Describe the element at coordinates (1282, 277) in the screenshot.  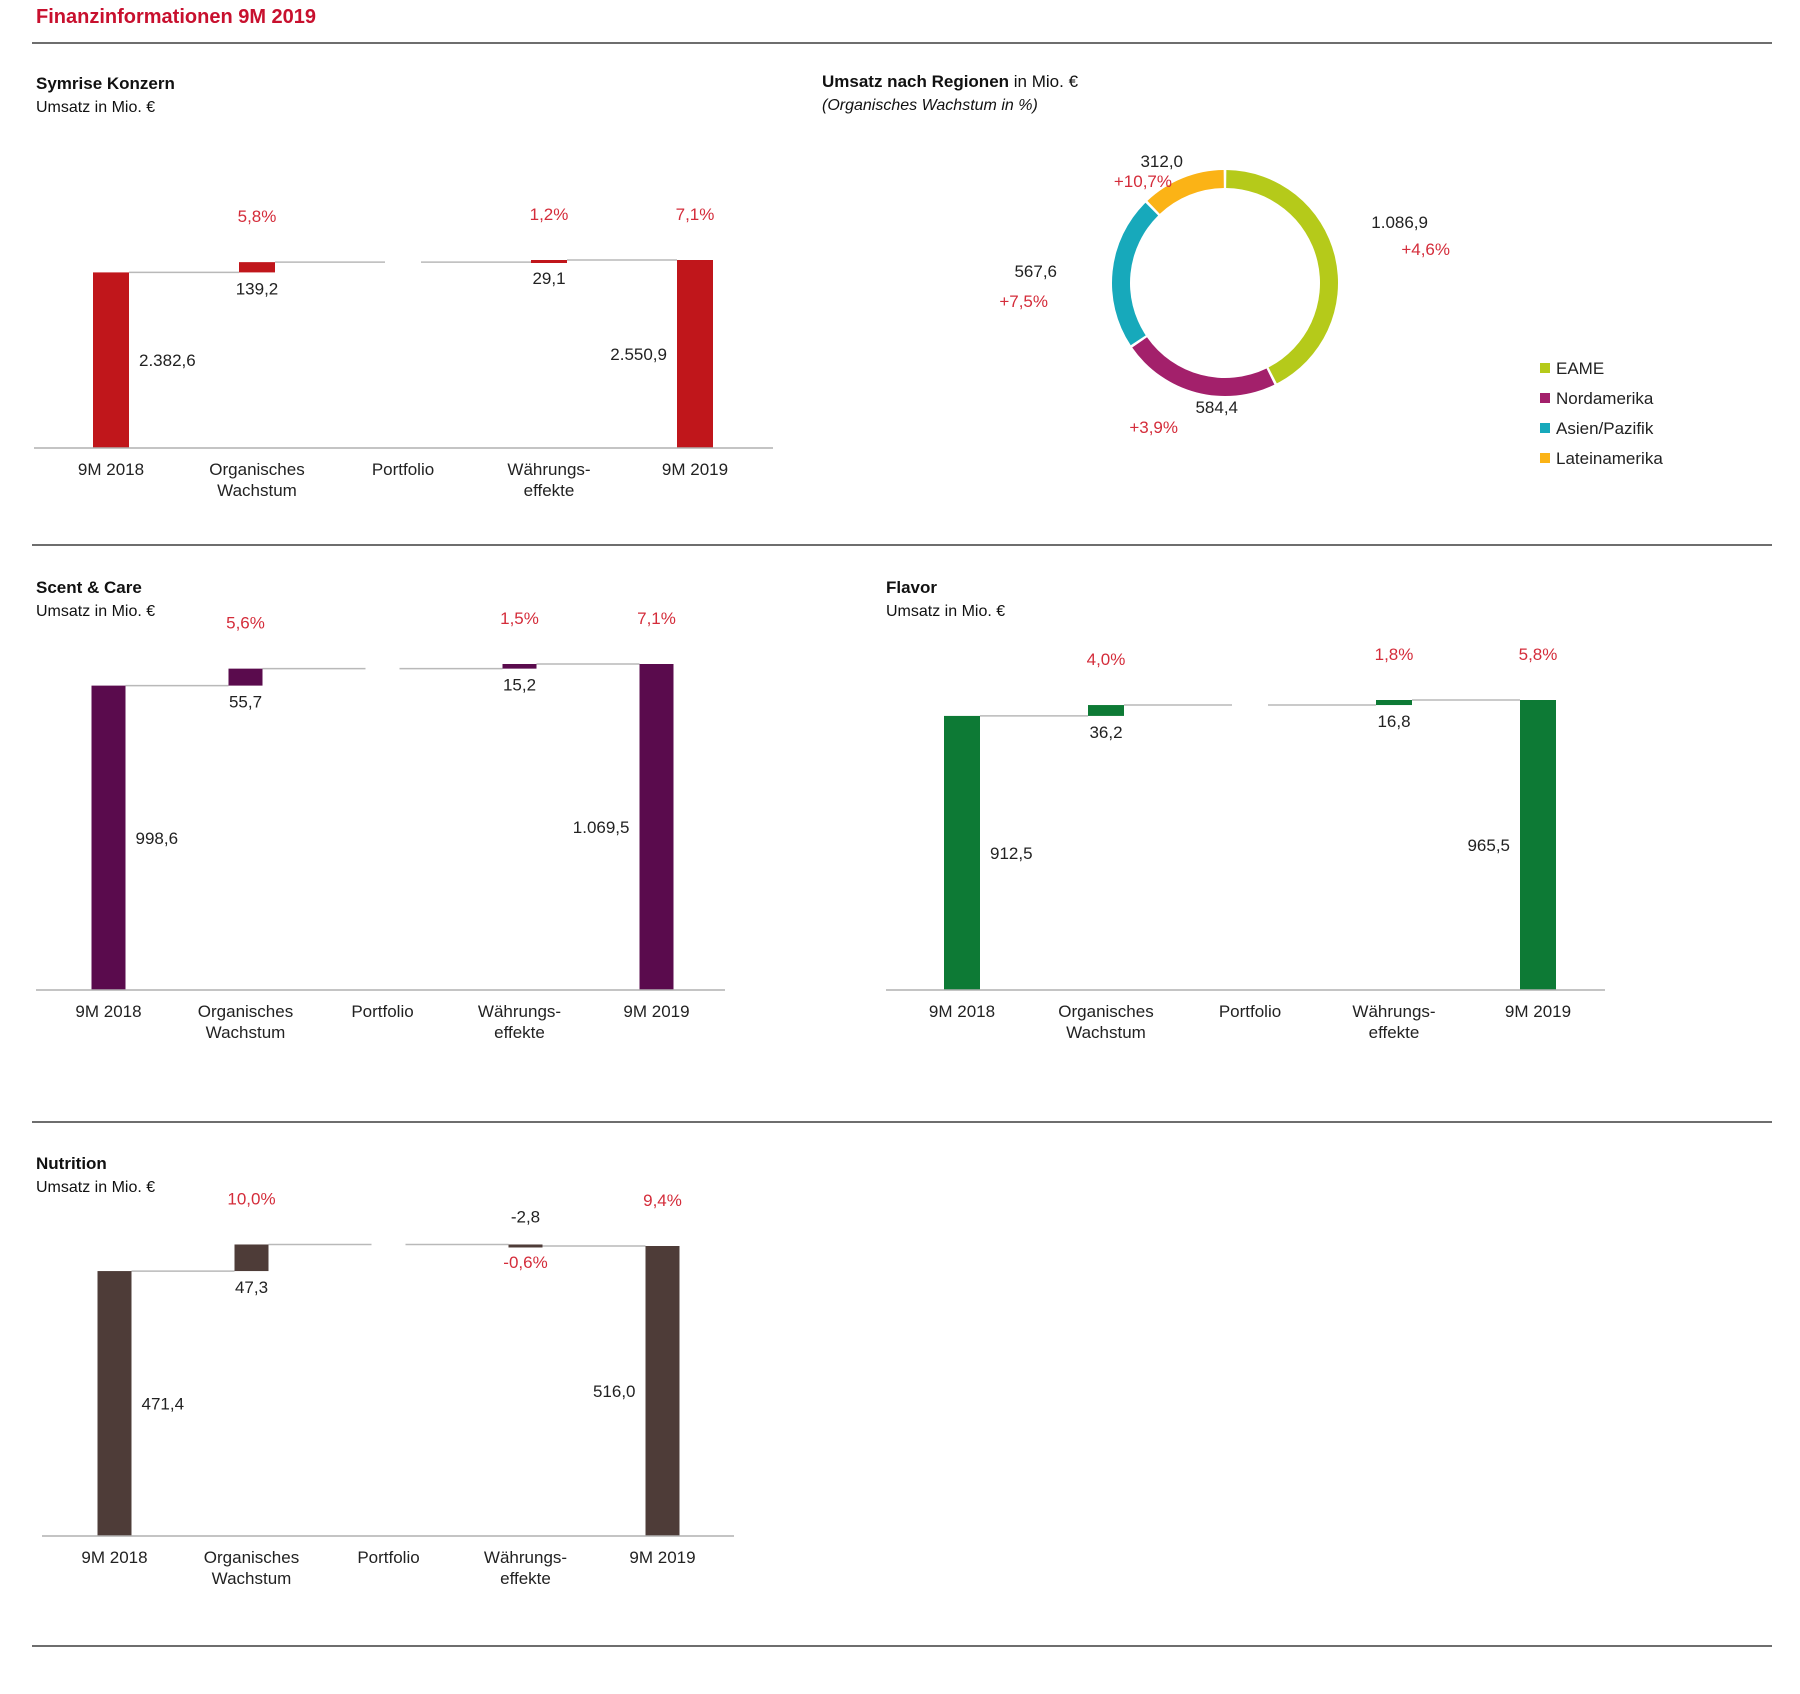
I see `donut-slice-eame` at that location.